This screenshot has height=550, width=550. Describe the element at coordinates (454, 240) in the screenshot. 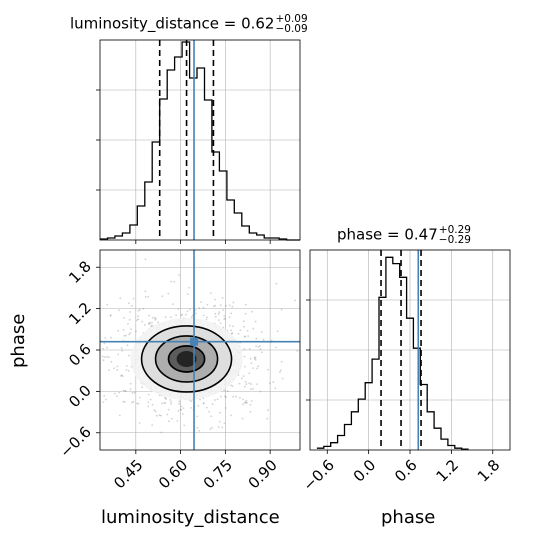

I see `phase-minus-error: −0.29` at that location.